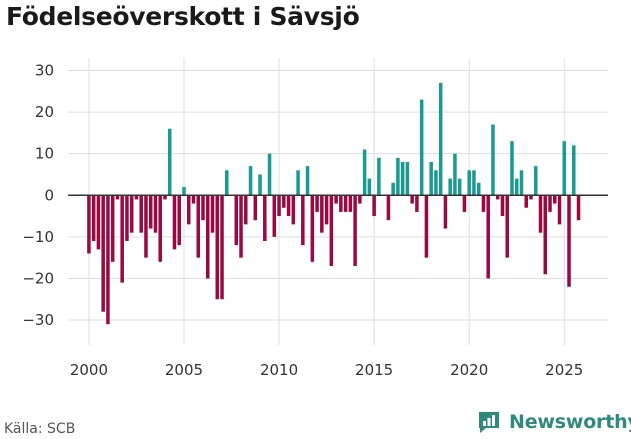 The image size is (631, 439). Describe the element at coordinates (489, 422) in the screenshot. I see `newsworthy-logo-icon` at that location.